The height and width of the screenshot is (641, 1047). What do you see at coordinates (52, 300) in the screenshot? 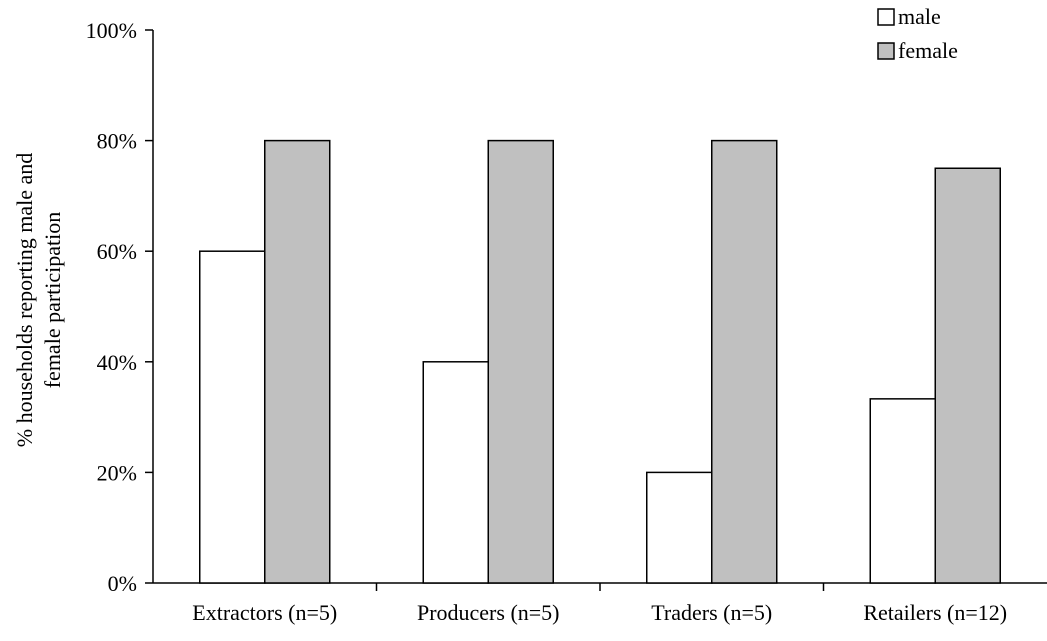
I see `y-axis-label-line: female participation` at bounding box center [52, 300].